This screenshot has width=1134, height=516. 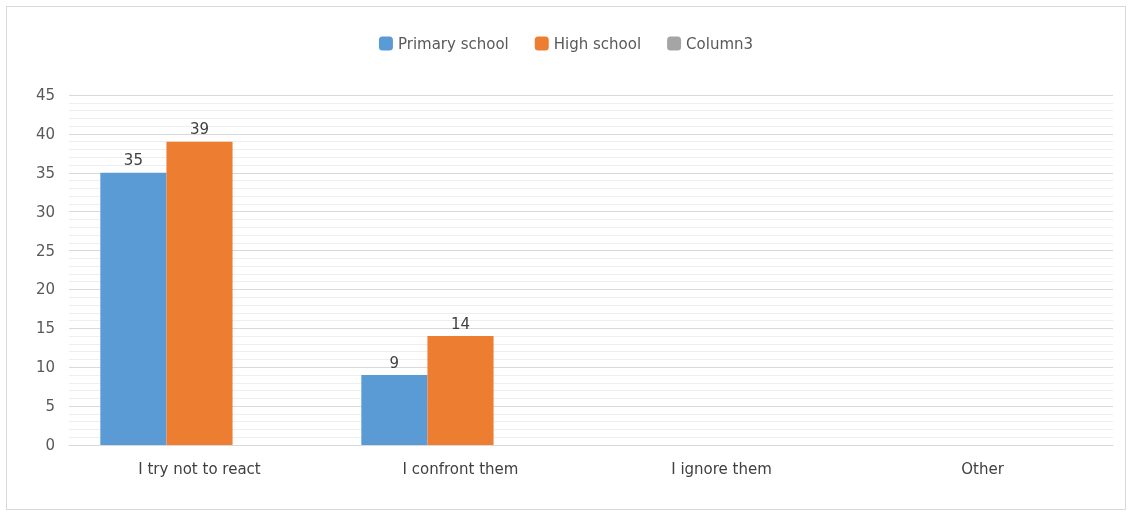 What do you see at coordinates (460, 468) in the screenshot?
I see `x-tick-label: I confront them` at bounding box center [460, 468].